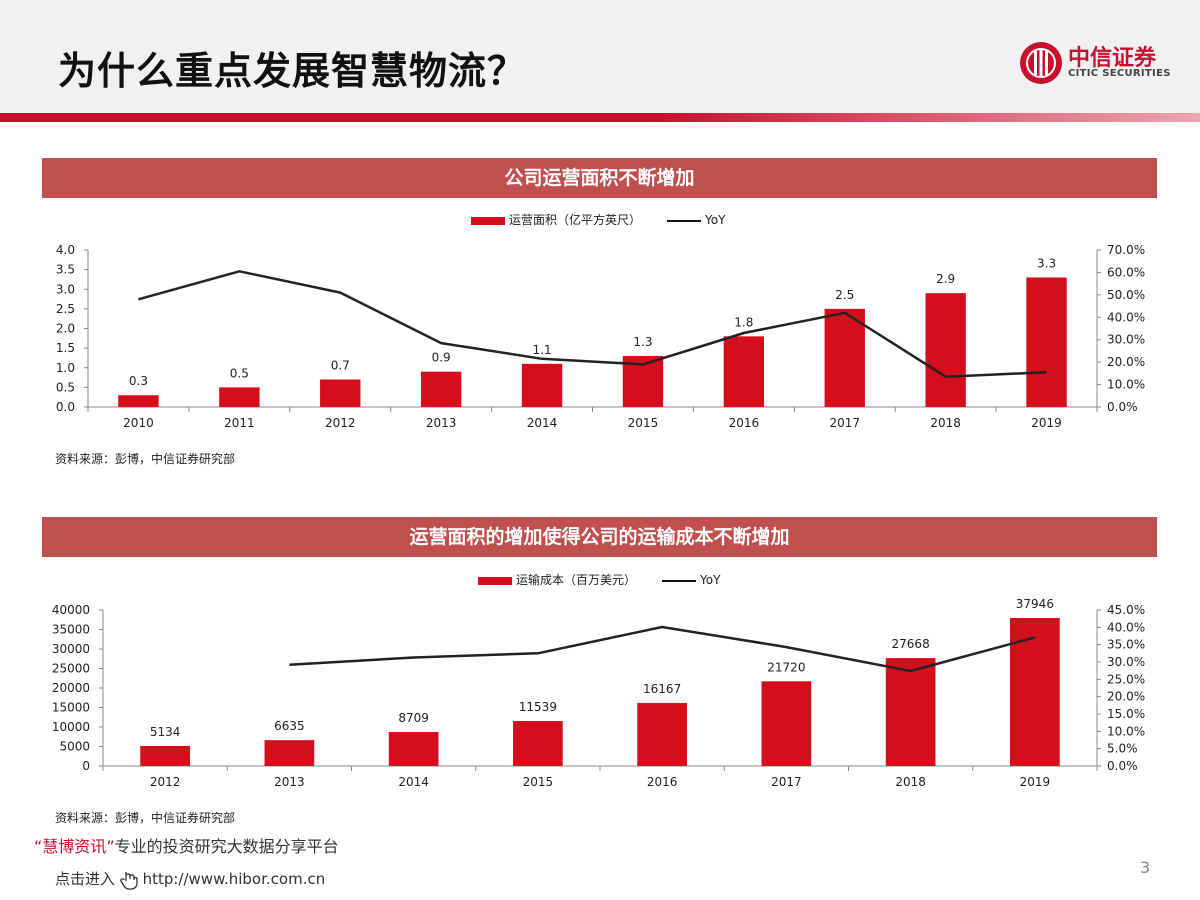  What do you see at coordinates (65, 348) in the screenshot?
I see `chart1-left-tick-label: 1.5` at bounding box center [65, 348].